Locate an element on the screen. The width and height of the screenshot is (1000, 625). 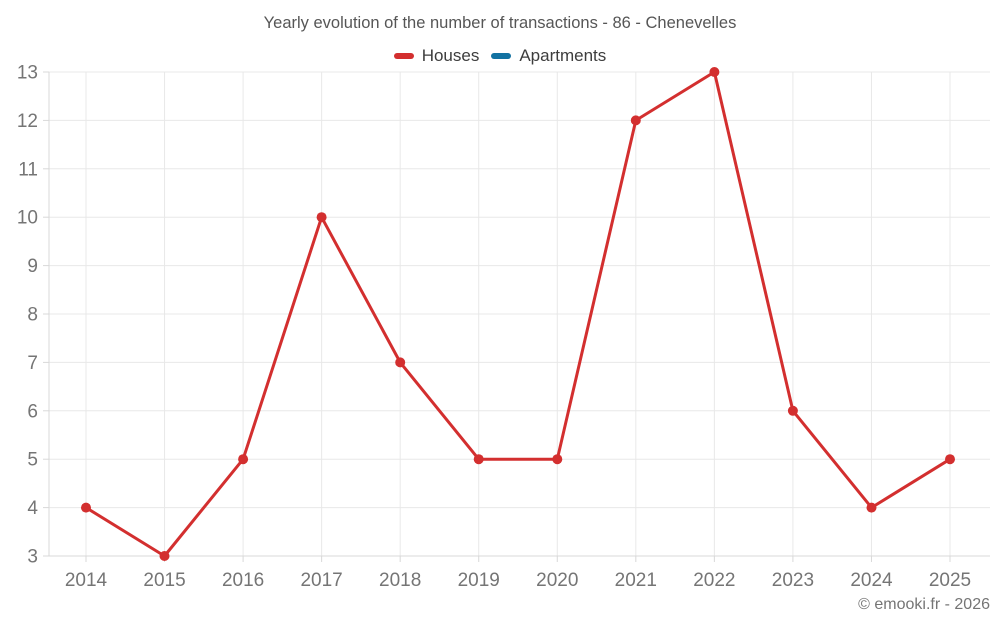
data-point-houses-2016 is located at coordinates (243, 459).